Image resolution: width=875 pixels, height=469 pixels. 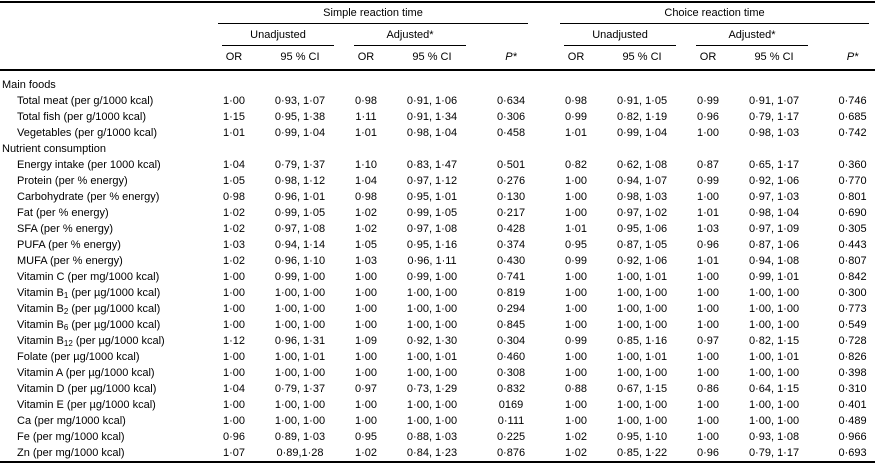 What do you see at coordinates (852, 197) in the screenshot?
I see `cell-p: 0·801` at bounding box center [852, 197].